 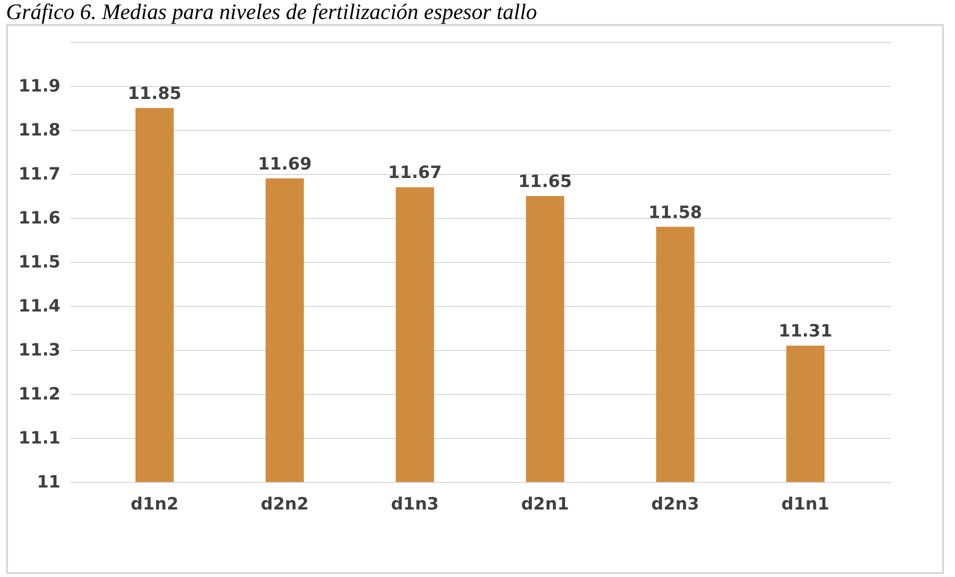 What do you see at coordinates (39, 130) in the screenshot?
I see `y-tick-label: 11.8` at bounding box center [39, 130].